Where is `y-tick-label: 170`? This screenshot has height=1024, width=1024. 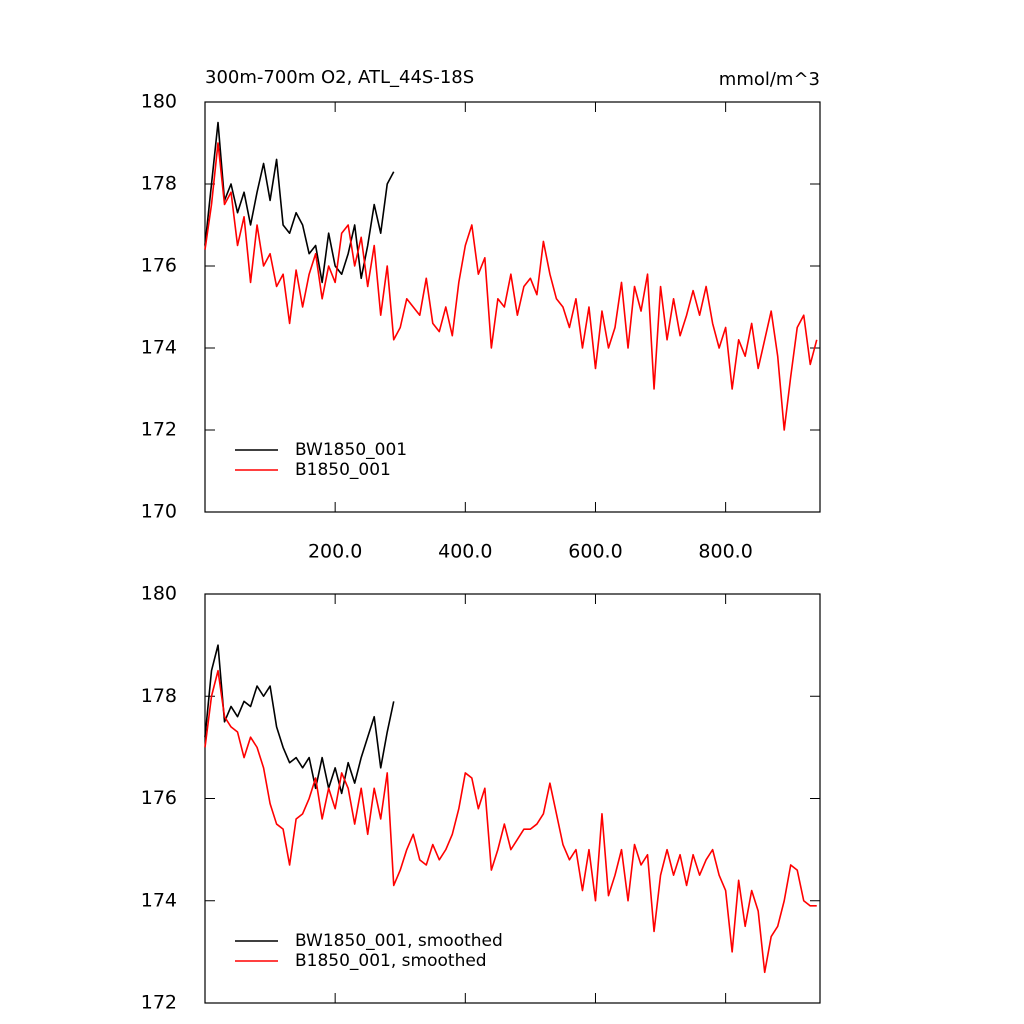
y-tick-label: 170 is located at coordinates (159, 512).